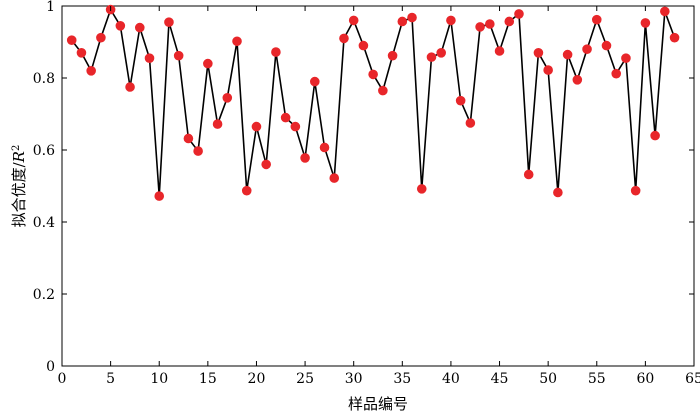  Describe the element at coordinates (44, 295) in the screenshot. I see `y-tick-label: 0.2` at that location.